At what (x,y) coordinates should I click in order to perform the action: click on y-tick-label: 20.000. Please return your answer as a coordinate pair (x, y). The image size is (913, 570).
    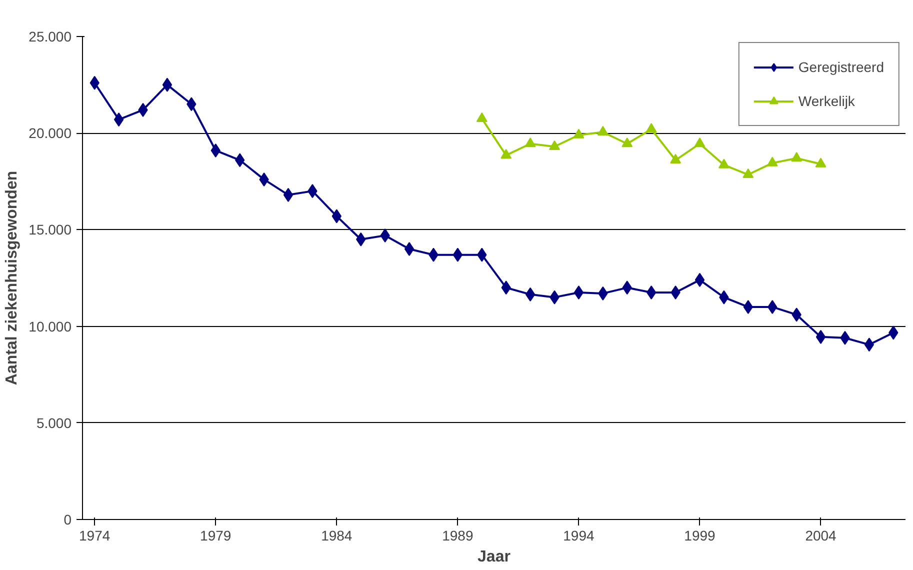
    Looking at the image, I should click on (50, 133).